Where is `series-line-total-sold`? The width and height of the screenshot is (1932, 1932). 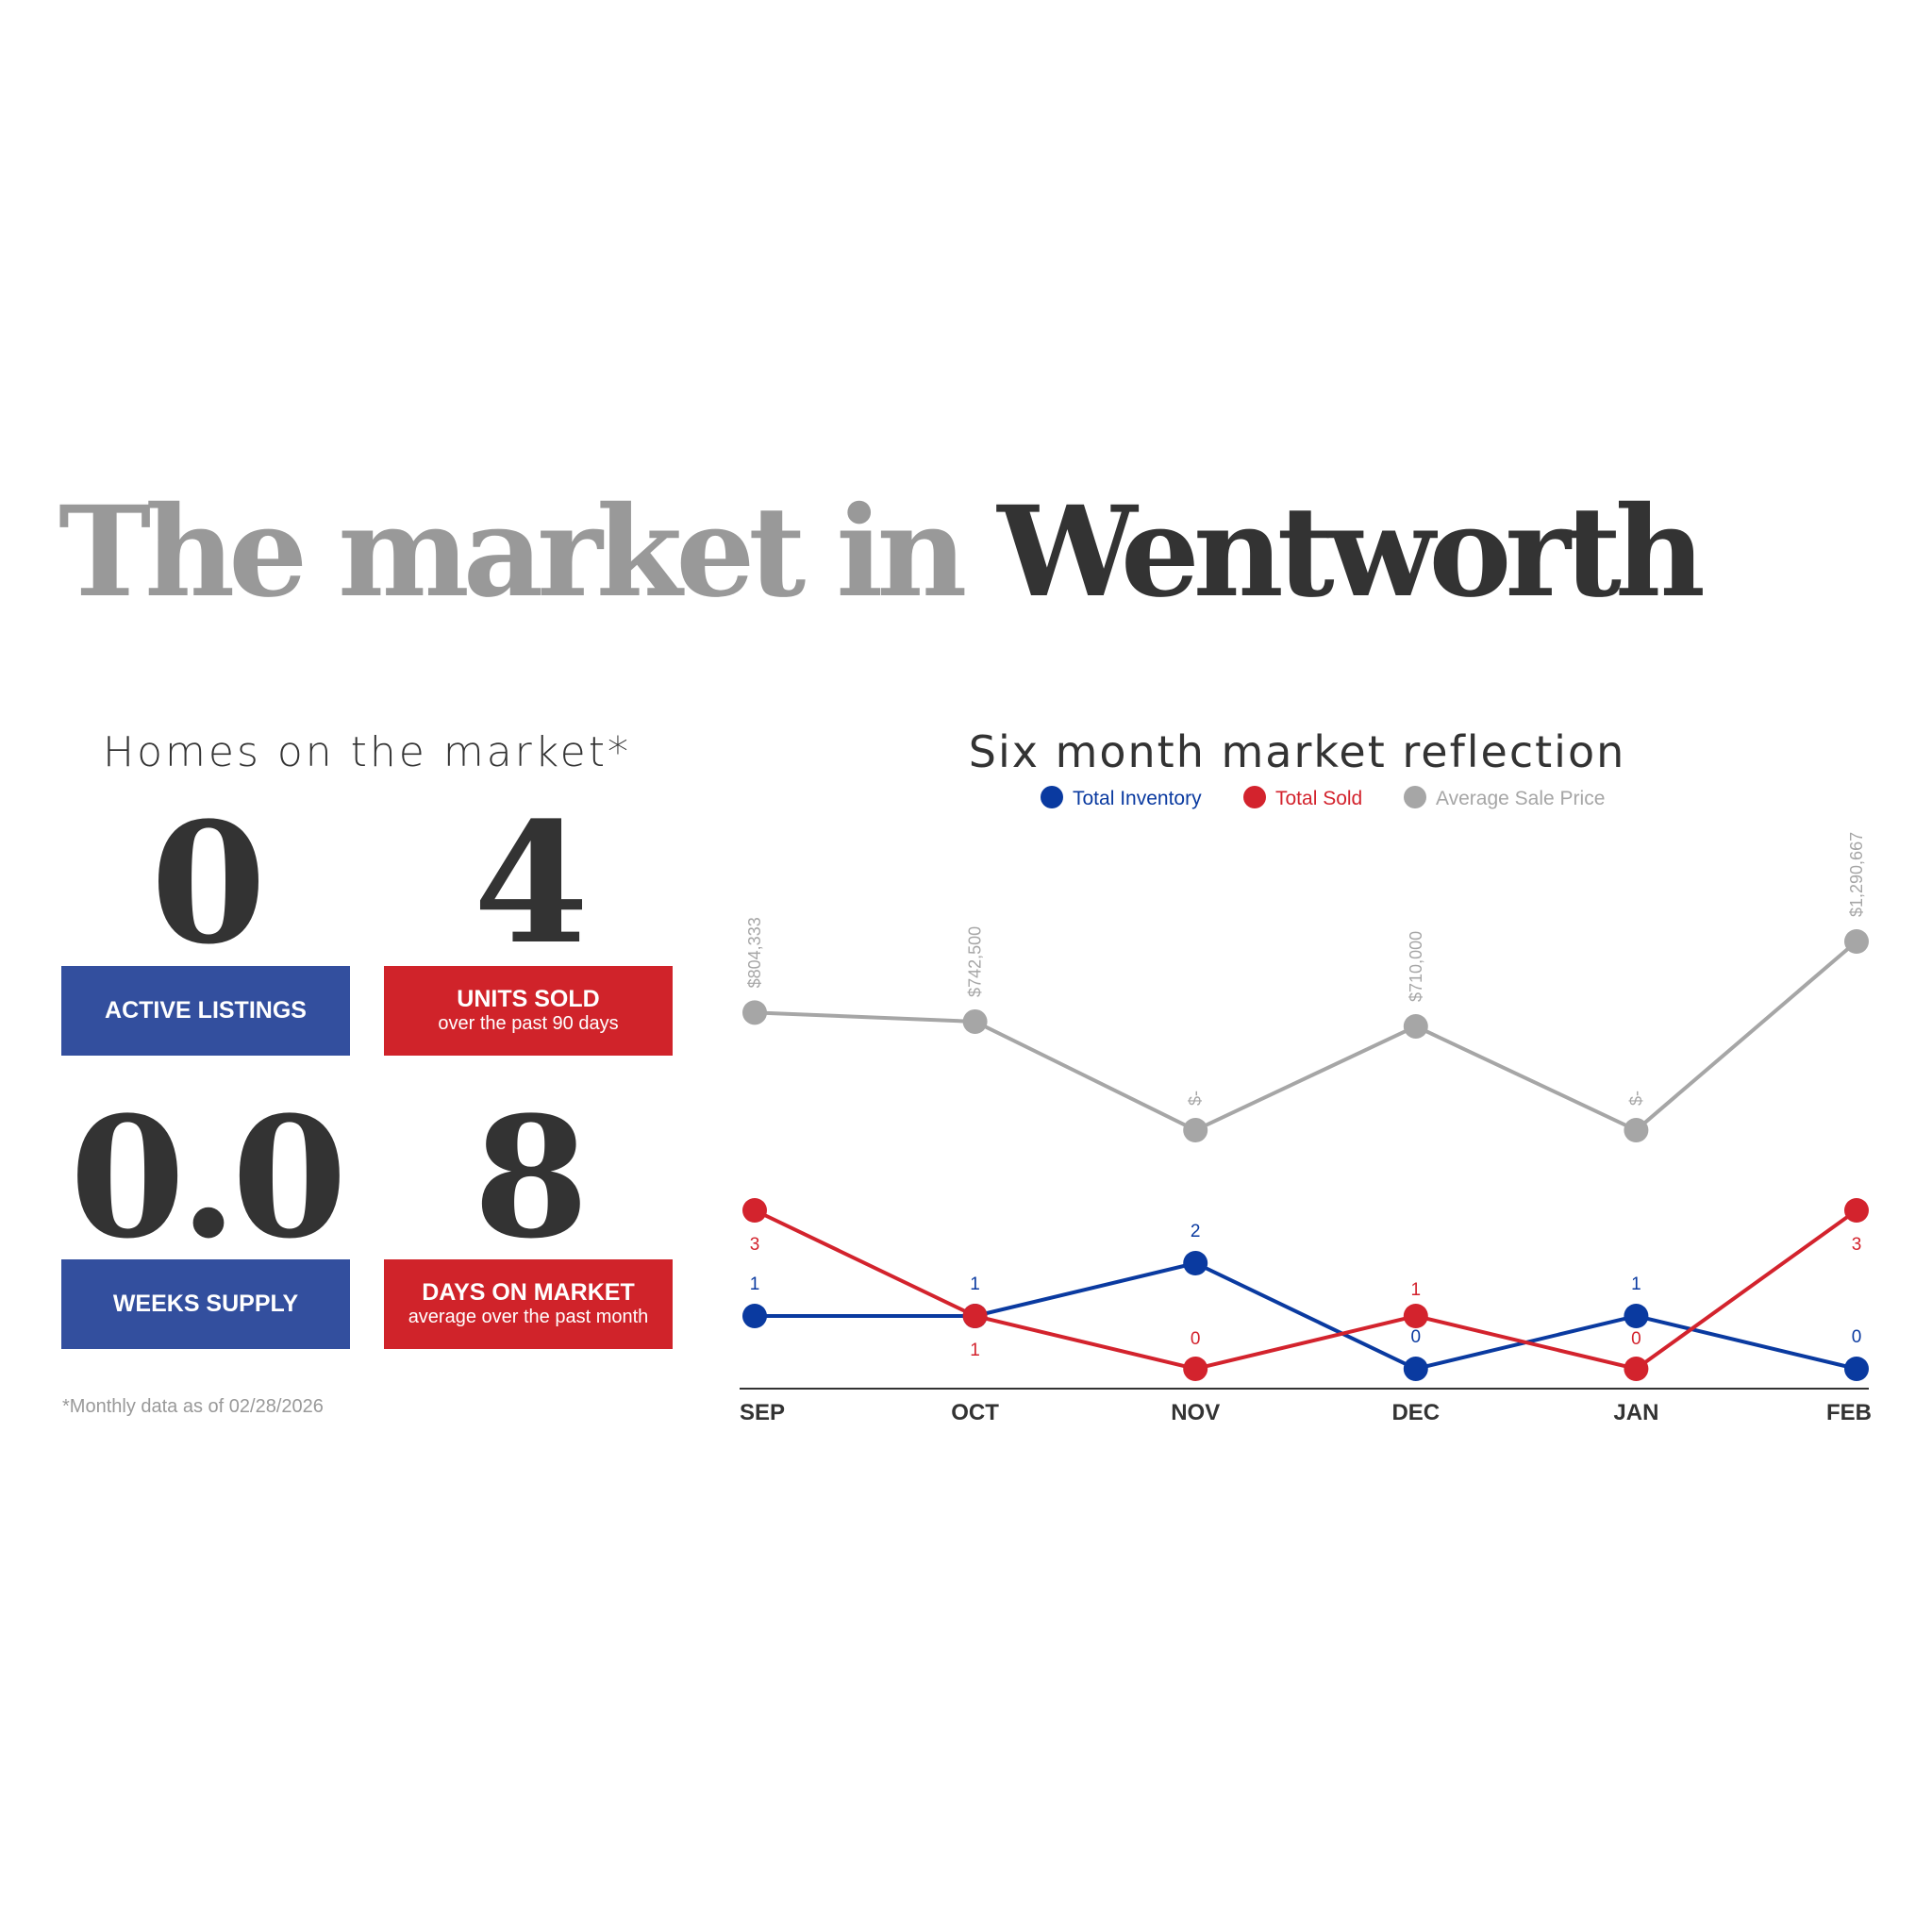
series-line-total-sold is located at coordinates (1306, 1290).